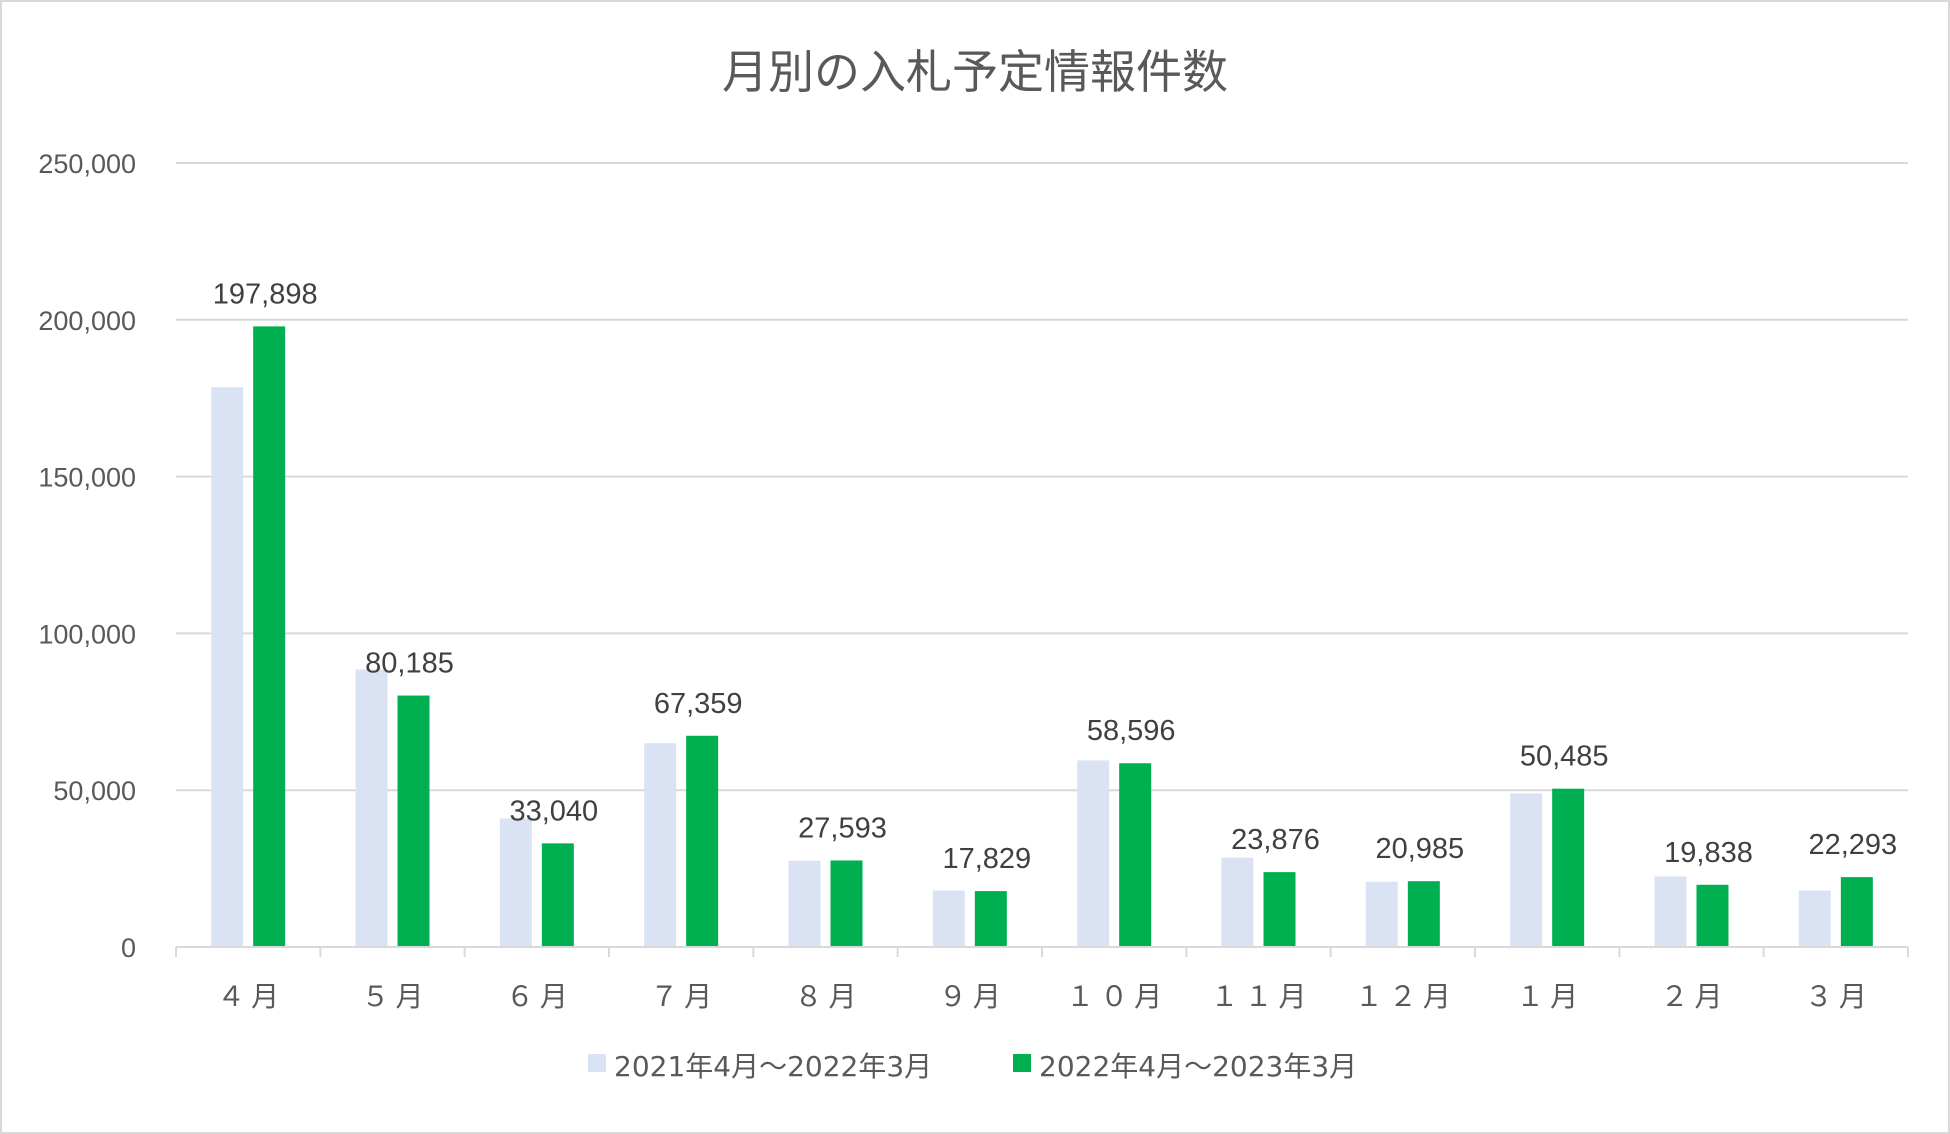  What do you see at coordinates (975, 72) in the screenshot?
I see `chart-title: 月別の入札予定情報件数` at bounding box center [975, 72].